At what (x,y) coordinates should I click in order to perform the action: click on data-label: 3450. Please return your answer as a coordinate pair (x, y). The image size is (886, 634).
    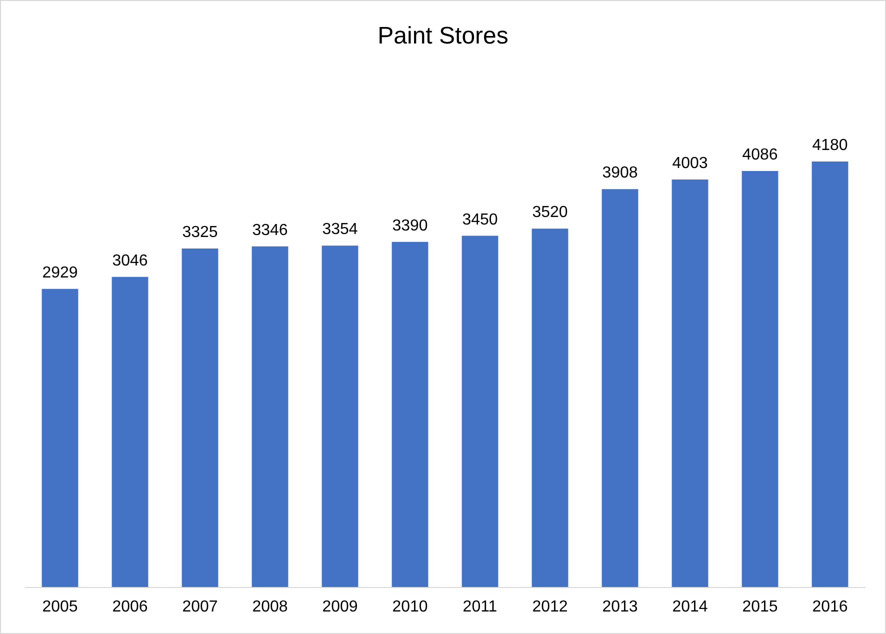
    Looking at the image, I should click on (480, 219).